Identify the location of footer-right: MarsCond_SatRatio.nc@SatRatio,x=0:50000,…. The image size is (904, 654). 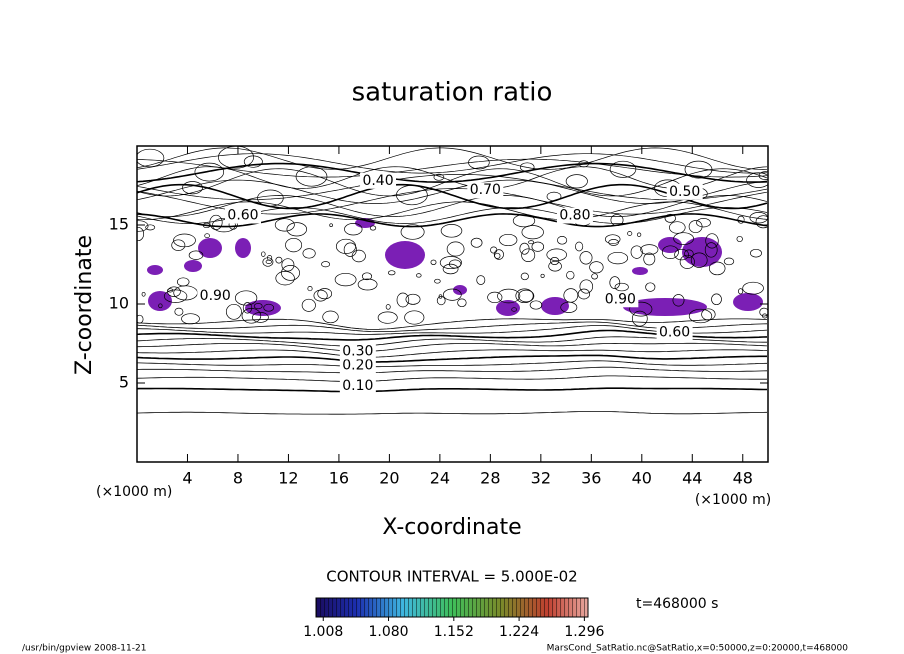
(698, 649).